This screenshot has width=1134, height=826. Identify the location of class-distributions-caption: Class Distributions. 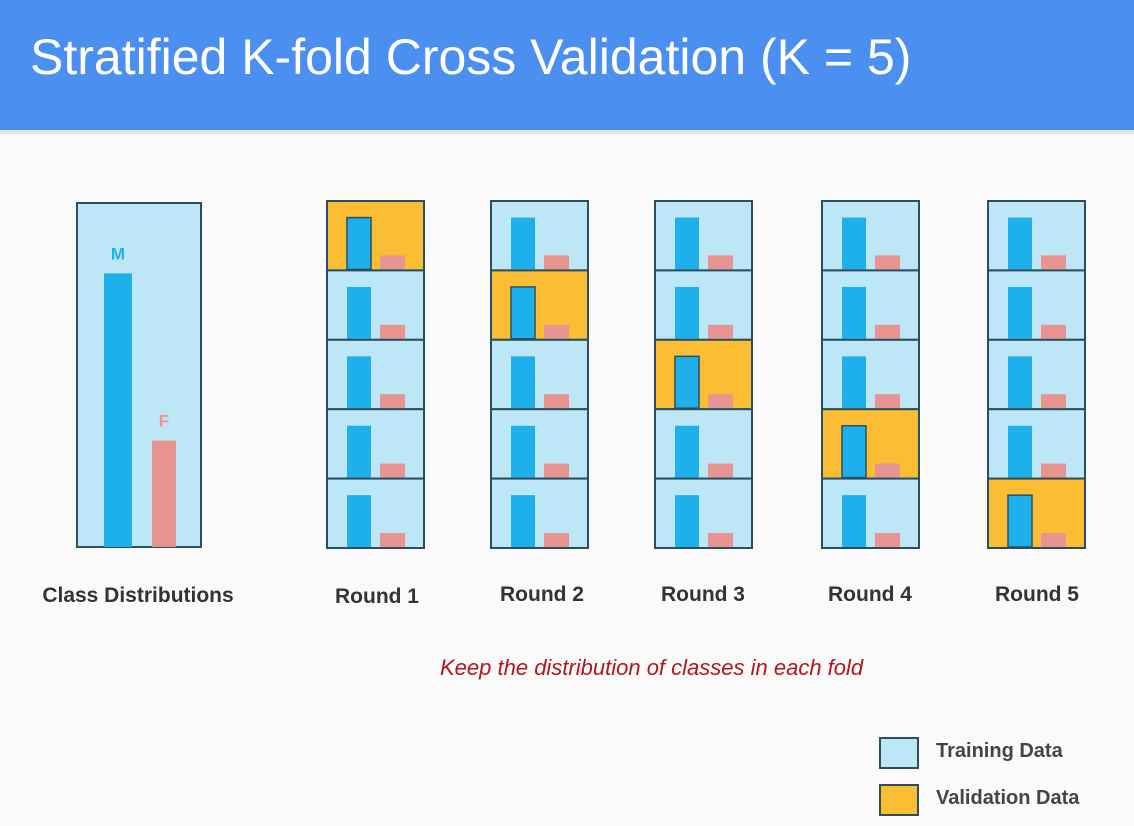
(138, 595).